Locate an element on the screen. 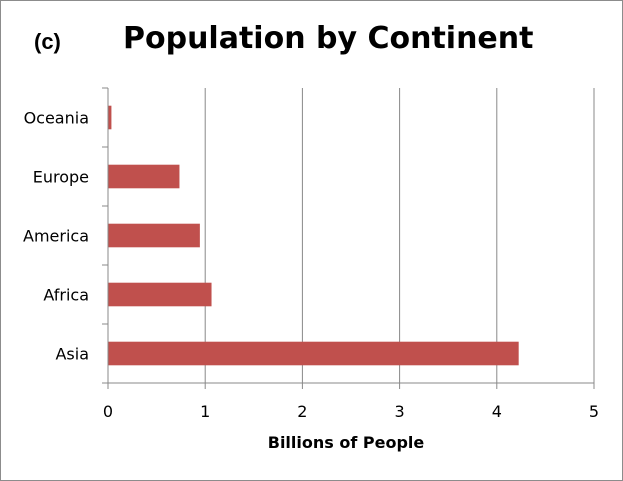 The height and width of the screenshot is (481, 623). category-label: America is located at coordinates (56, 236).